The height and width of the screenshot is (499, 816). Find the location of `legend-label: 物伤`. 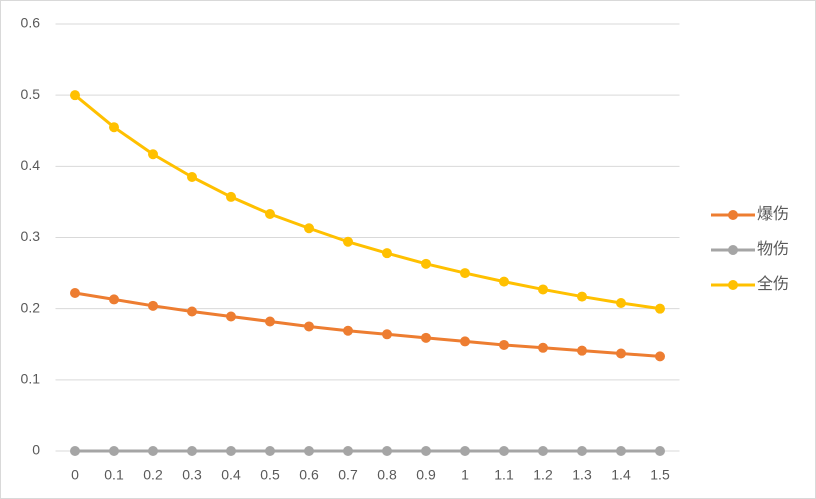

legend-label: 物伤 is located at coordinates (773, 249).